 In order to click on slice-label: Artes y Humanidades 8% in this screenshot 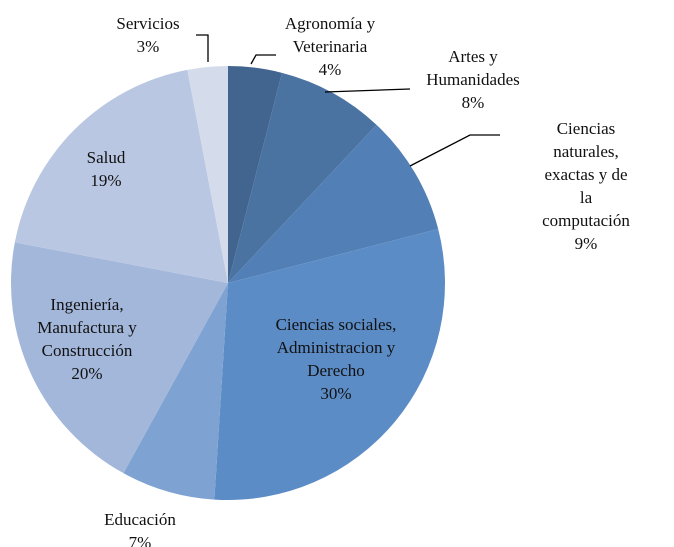, I will do `click(472, 79)`.